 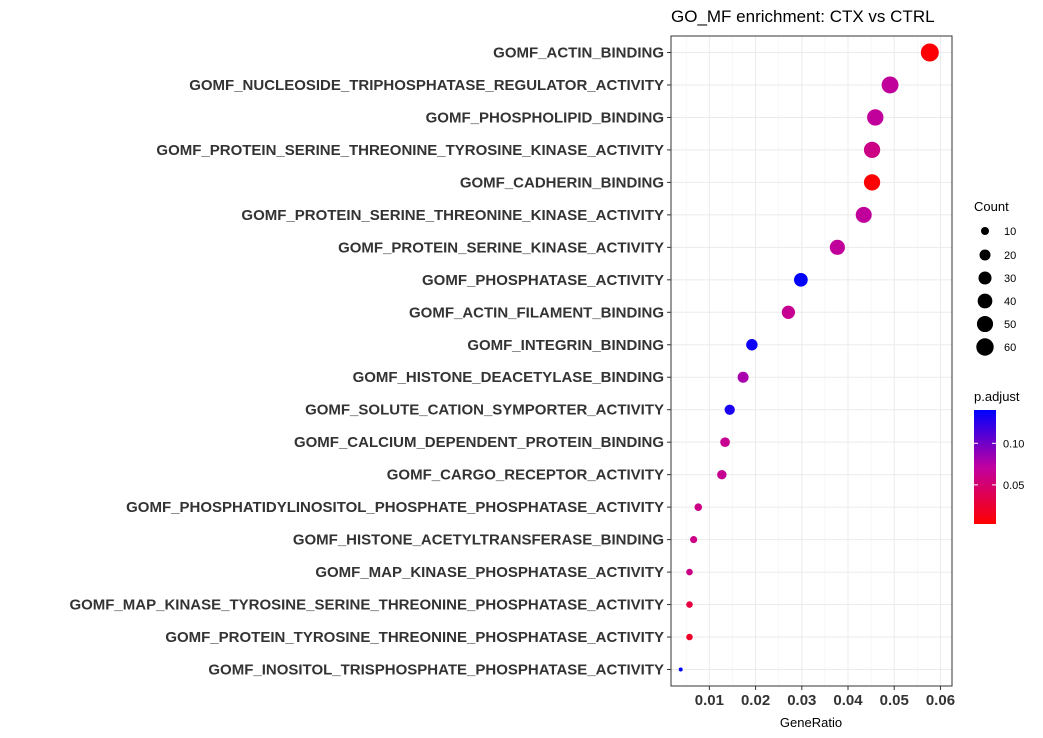 What do you see at coordinates (545, 117) in the screenshot?
I see `term-label: GOMF_PHOSPHOLIPID_BINDING` at bounding box center [545, 117].